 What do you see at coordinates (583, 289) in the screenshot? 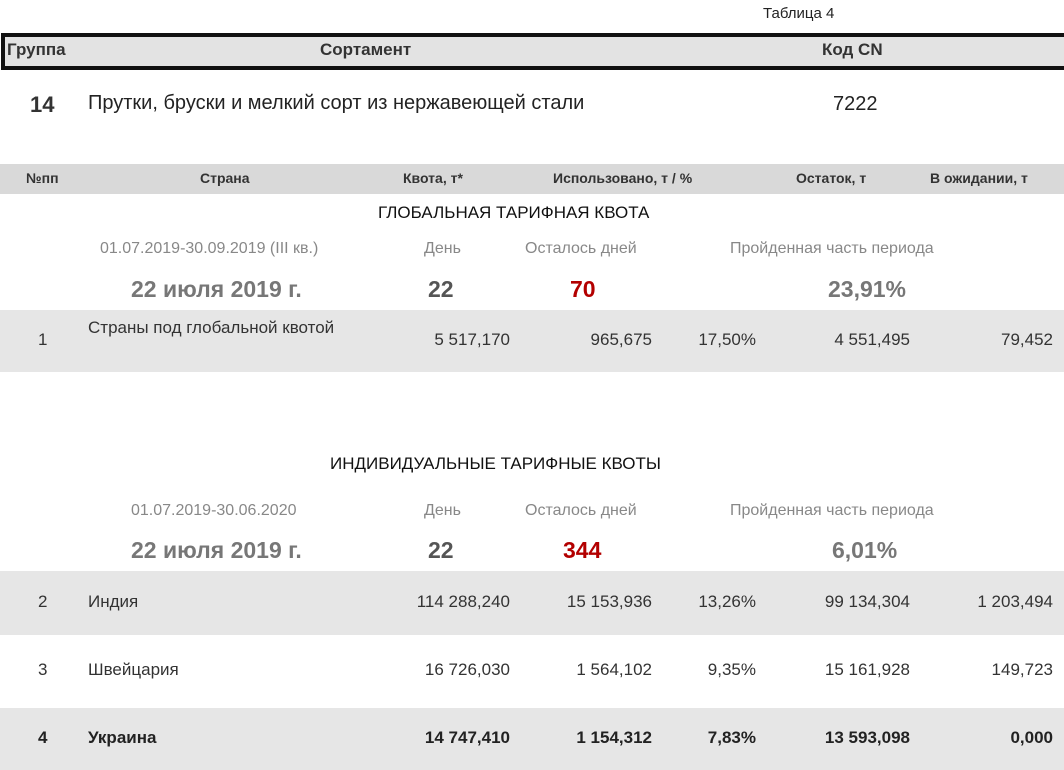
I see `global-days-left: 70` at bounding box center [583, 289].